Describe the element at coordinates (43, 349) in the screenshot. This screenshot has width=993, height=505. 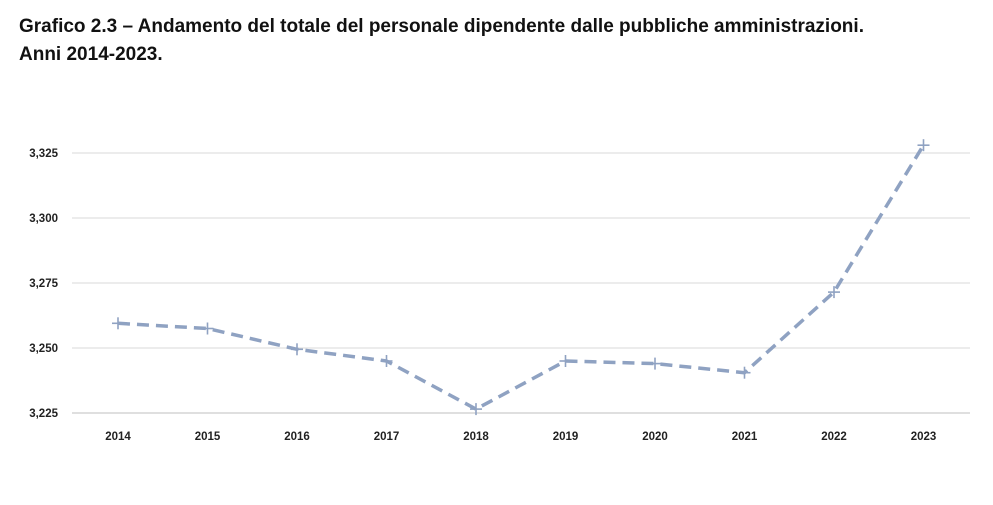
I see `y-tick-label: 3,250` at that location.